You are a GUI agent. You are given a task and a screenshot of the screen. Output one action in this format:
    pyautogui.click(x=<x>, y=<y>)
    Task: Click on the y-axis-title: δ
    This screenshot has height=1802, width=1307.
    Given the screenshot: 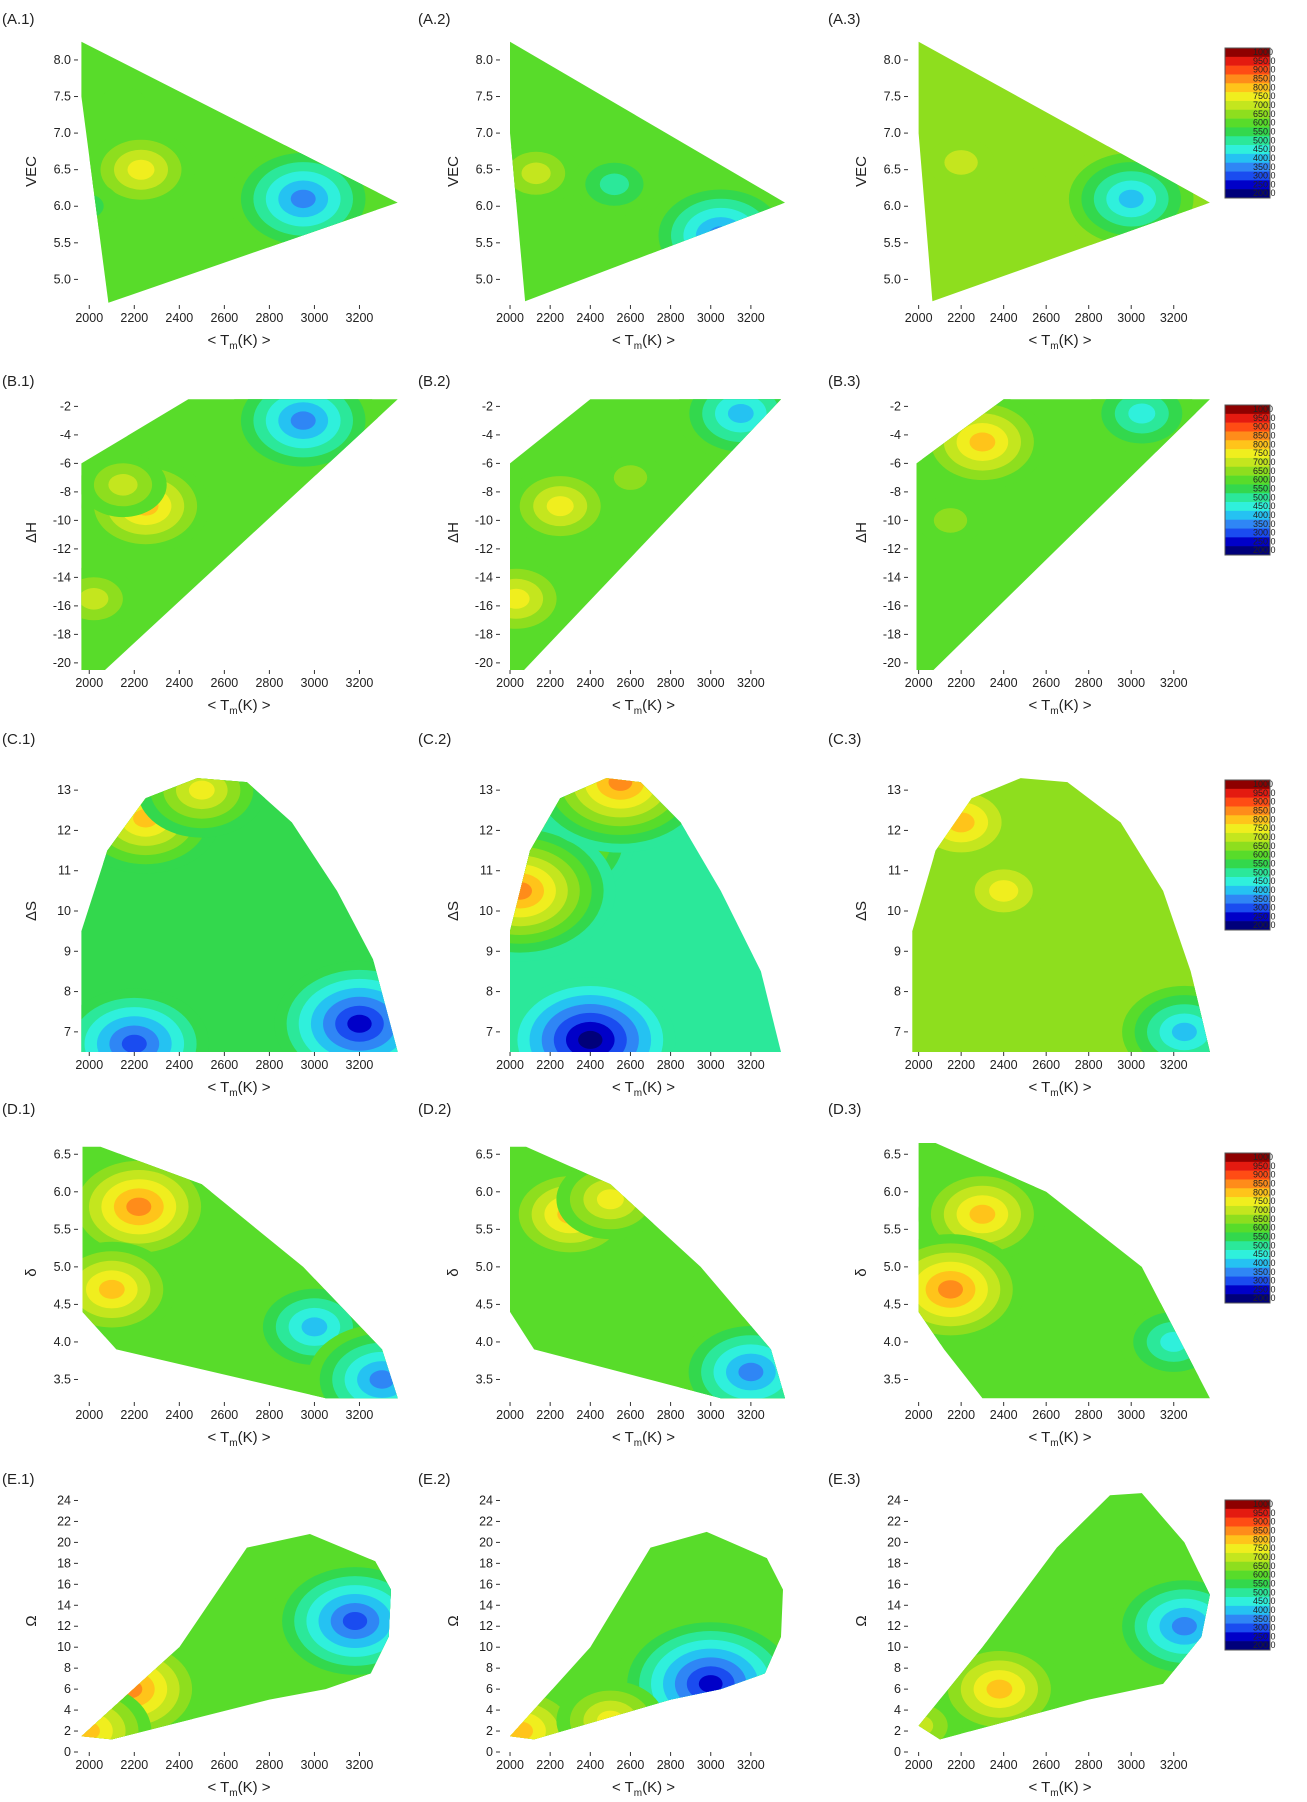 What is the action you would take?
    pyautogui.click(x=453, y=1272)
    